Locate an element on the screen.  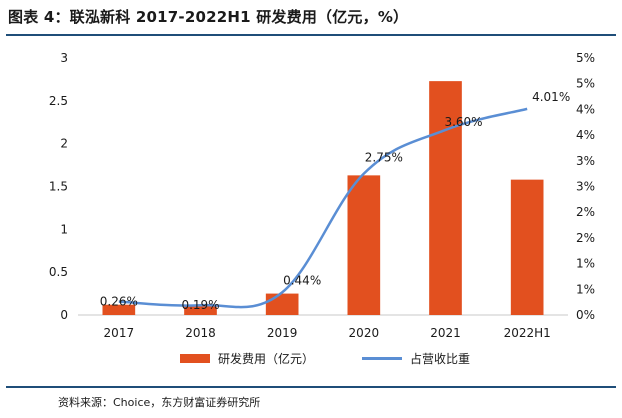
legend-item-line: 占营收比重 is located at coordinates (416, 358).